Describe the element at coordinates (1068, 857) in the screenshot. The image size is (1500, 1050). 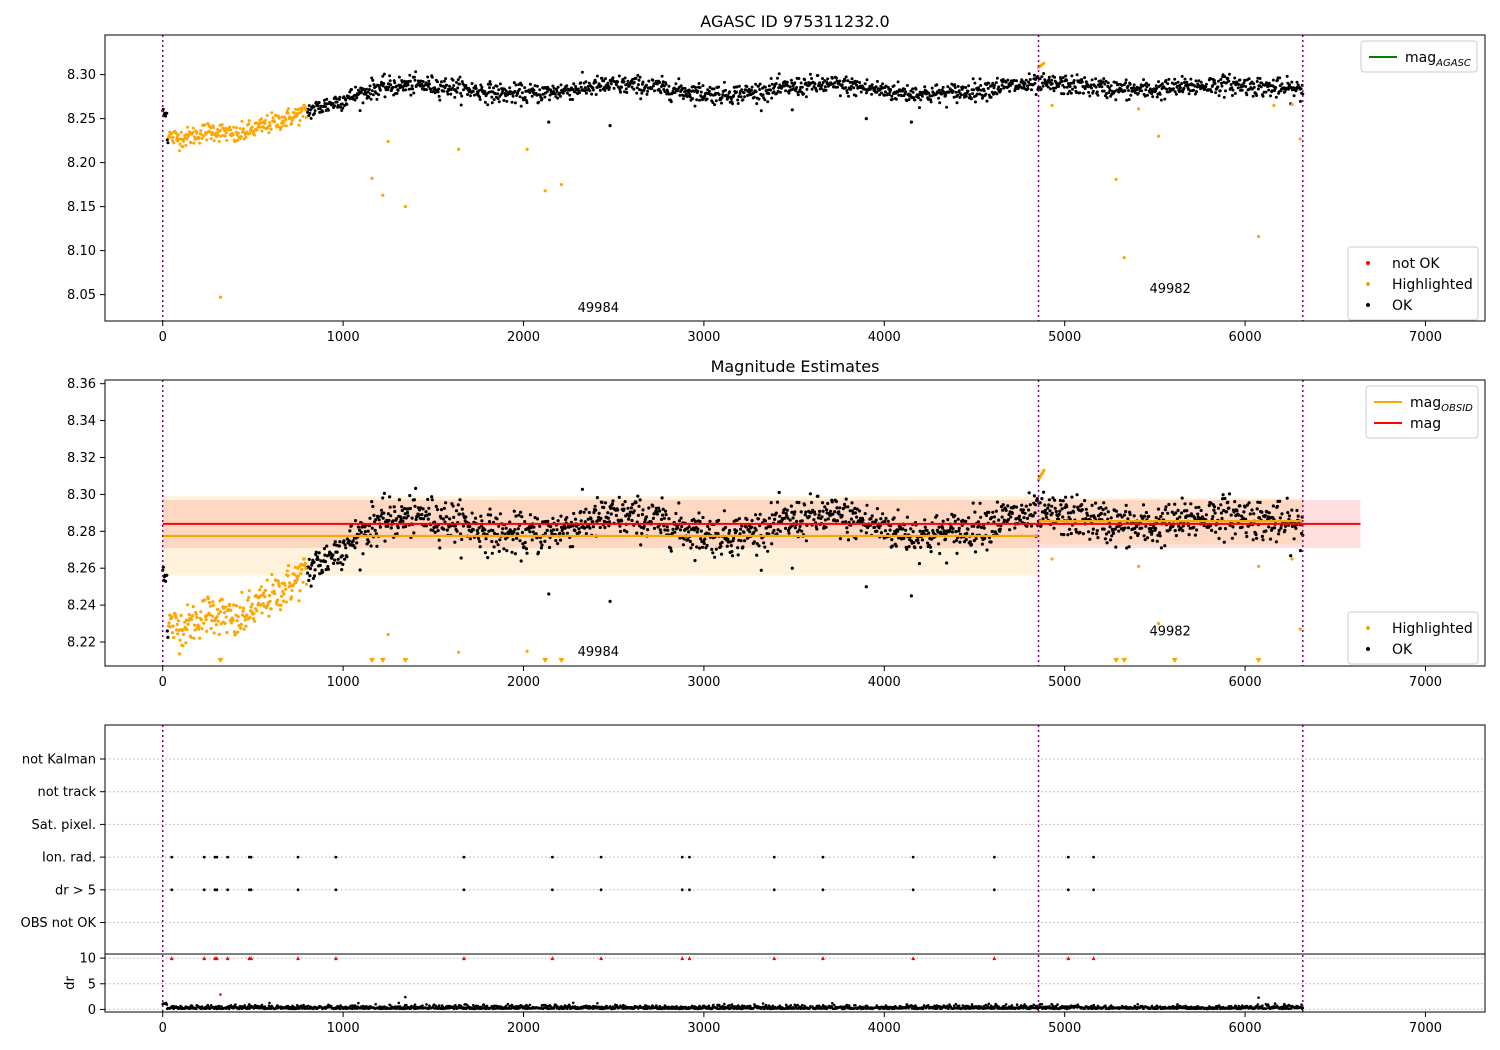
I see `flag-event-point` at that location.